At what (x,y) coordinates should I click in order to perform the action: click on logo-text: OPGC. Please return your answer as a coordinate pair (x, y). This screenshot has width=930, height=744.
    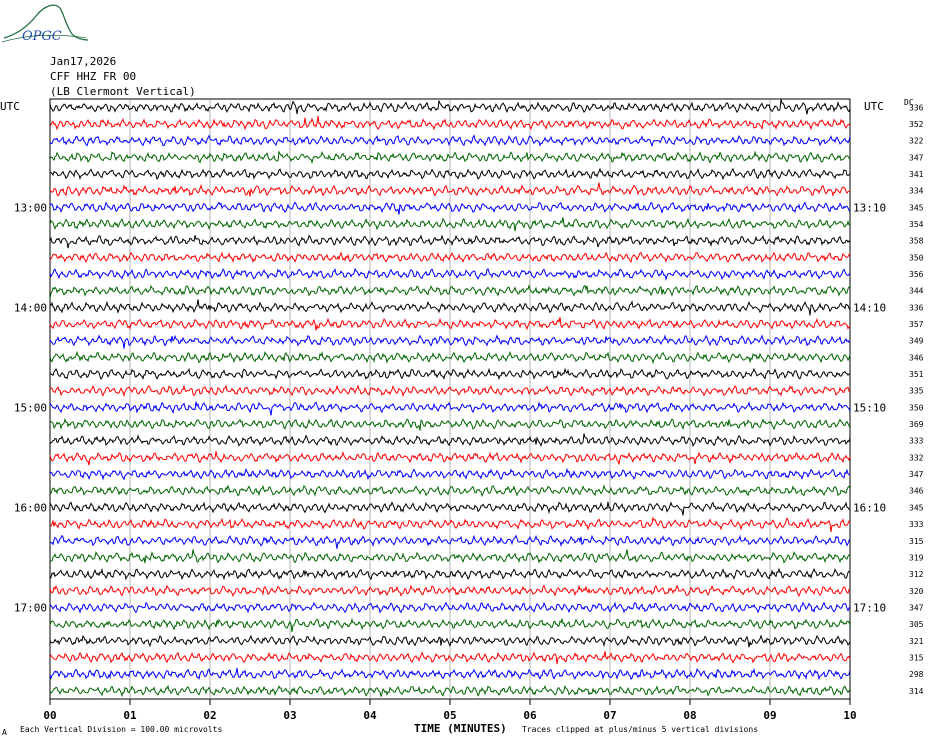
    Looking at the image, I should click on (42, 36).